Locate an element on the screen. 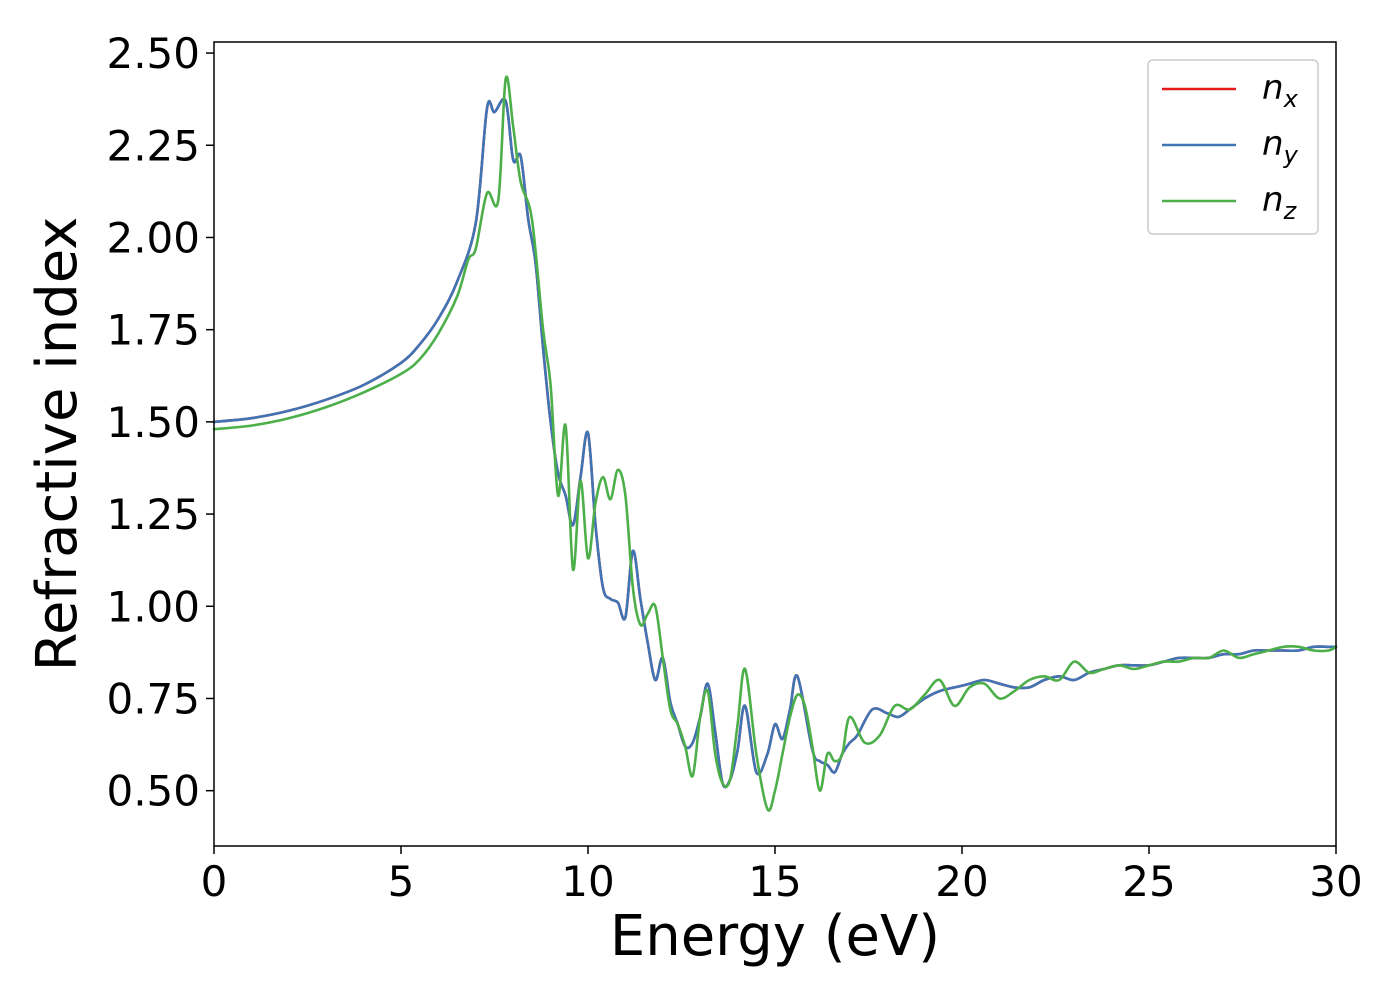 The width and height of the screenshot is (1400, 1000). y-tick-label: 1.50 is located at coordinates (153, 422).